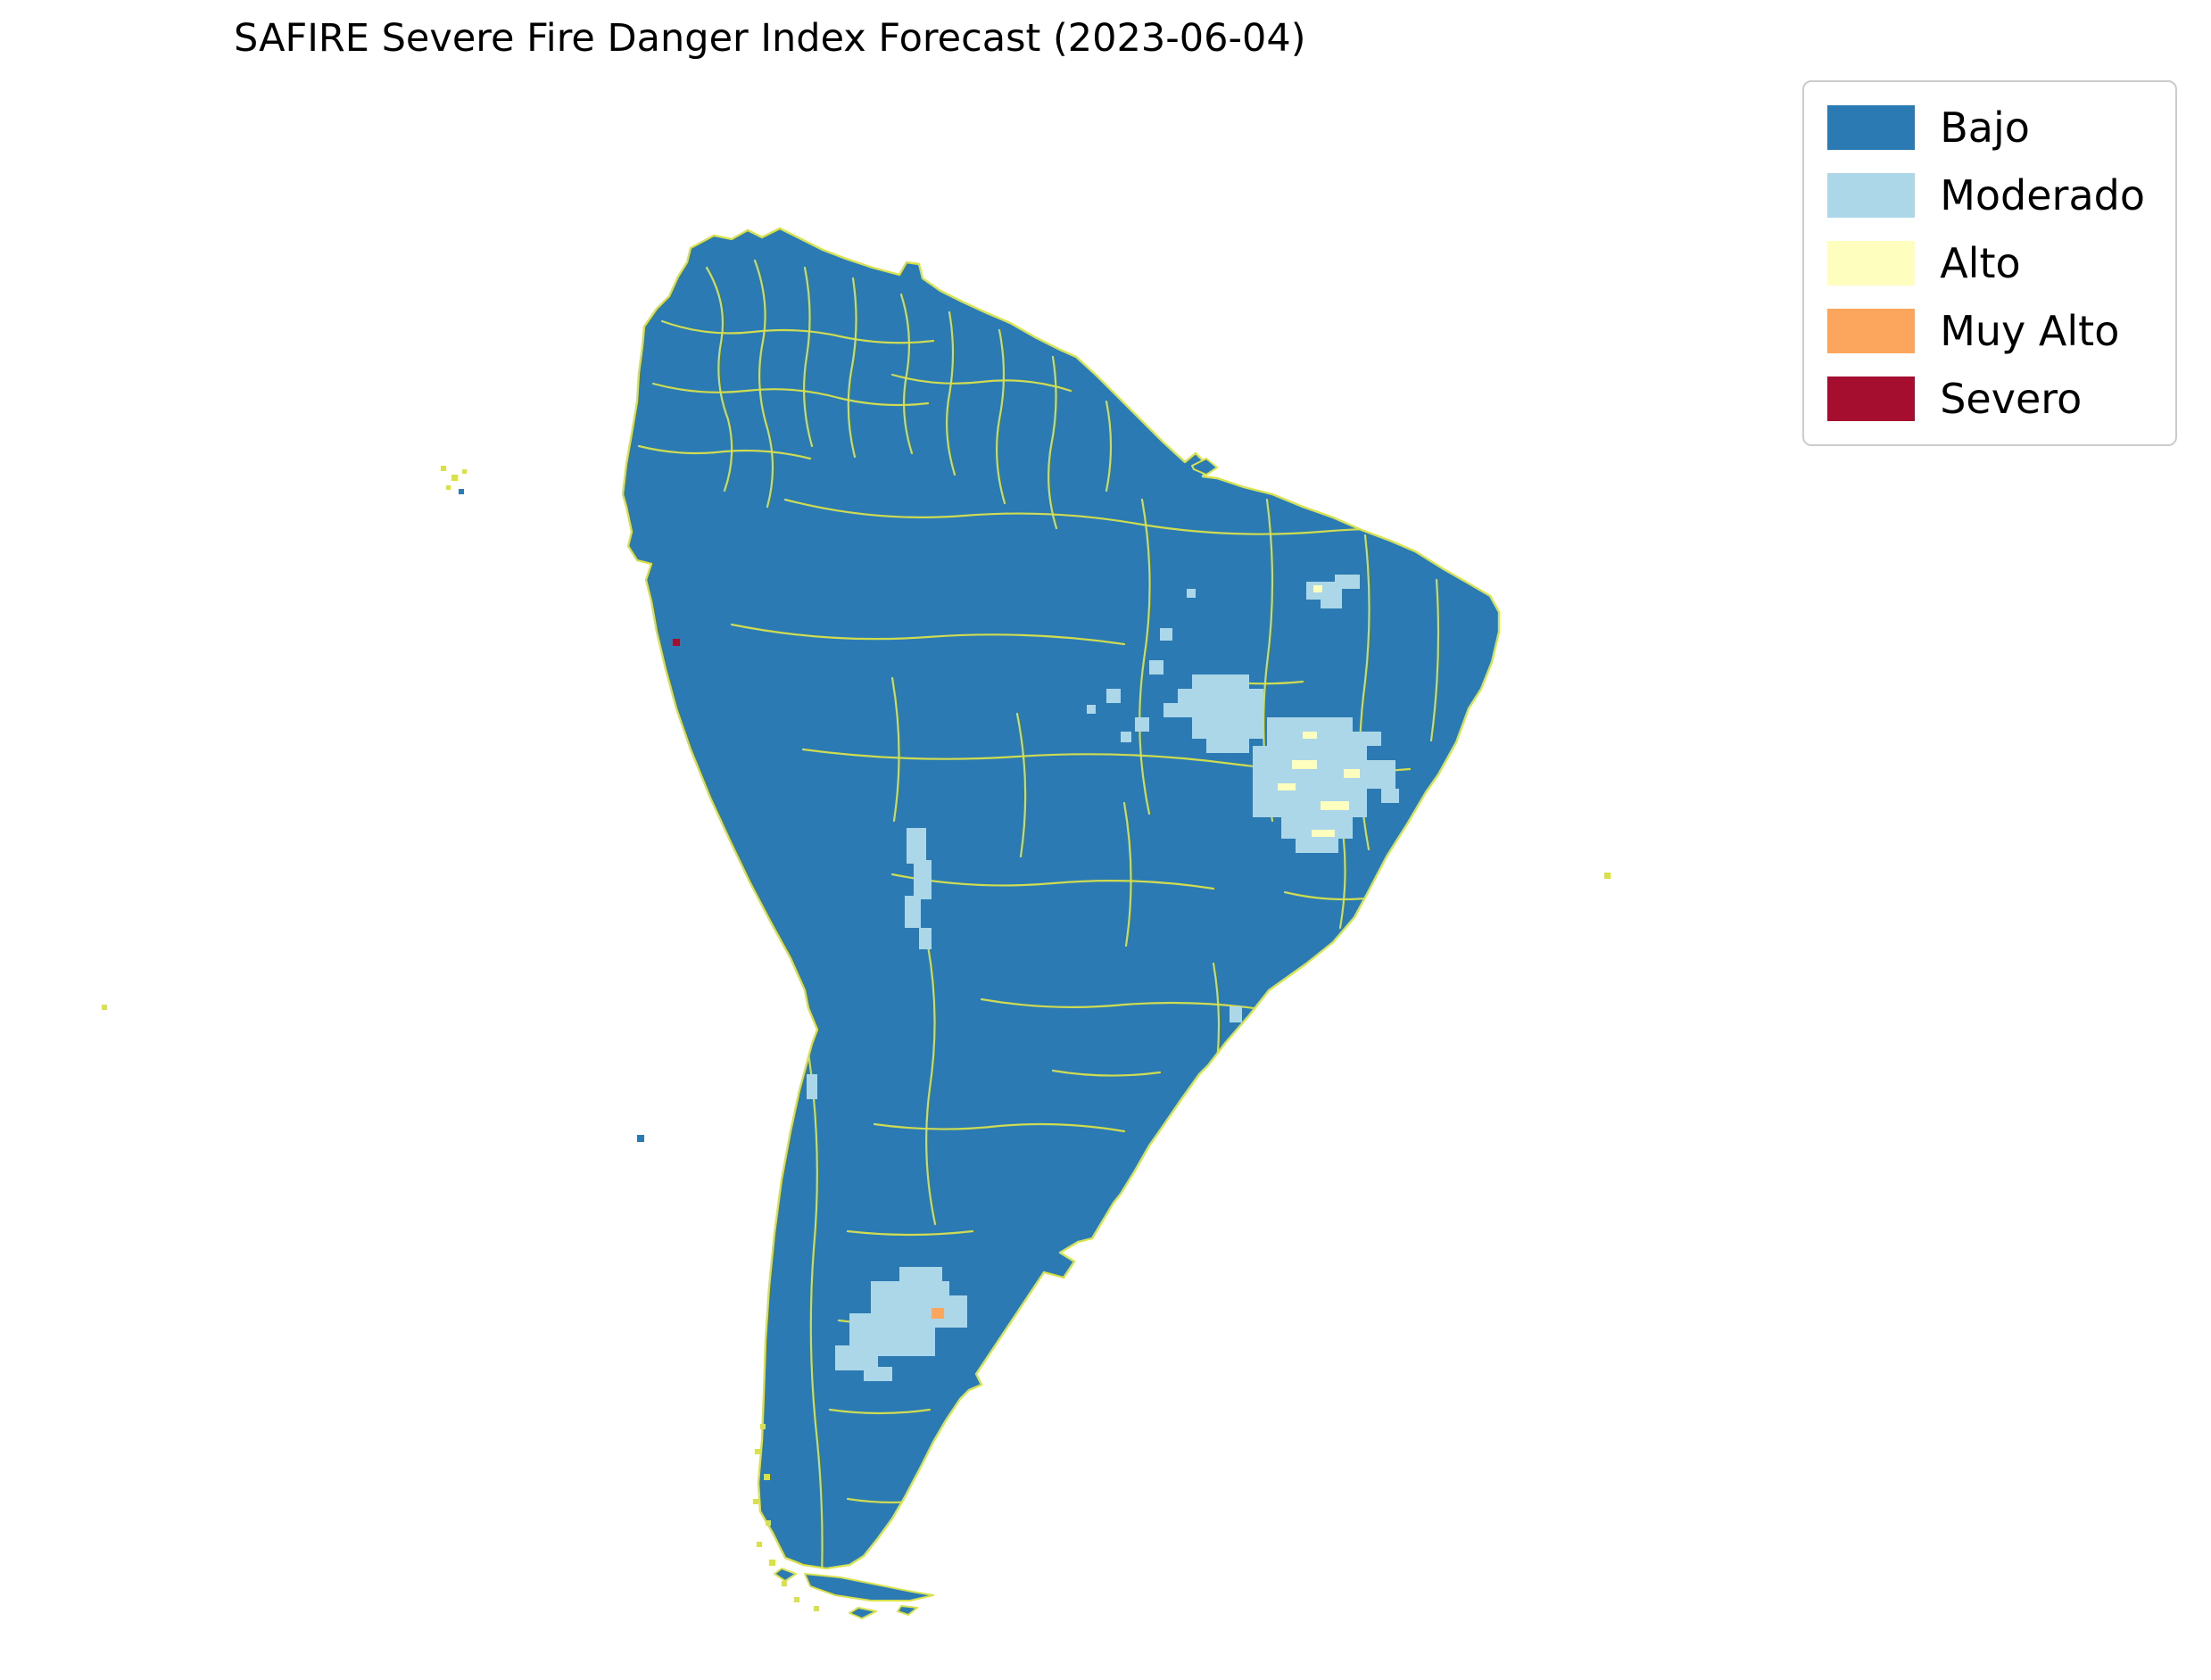 The width and height of the screenshot is (2211, 1680). What do you see at coordinates (1319, 711) in the screenshot?
I see `alto-areas` at bounding box center [1319, 711].